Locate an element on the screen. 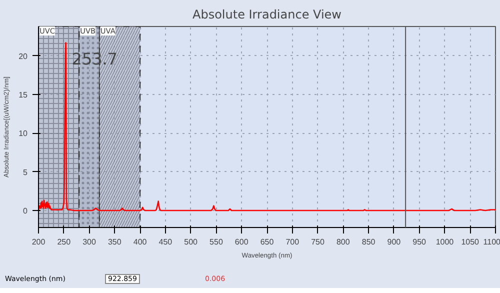 Image resolution: width=500 pixels, height=293 pixels. x-tick-label: 400 is located at coordinates (140, 242).